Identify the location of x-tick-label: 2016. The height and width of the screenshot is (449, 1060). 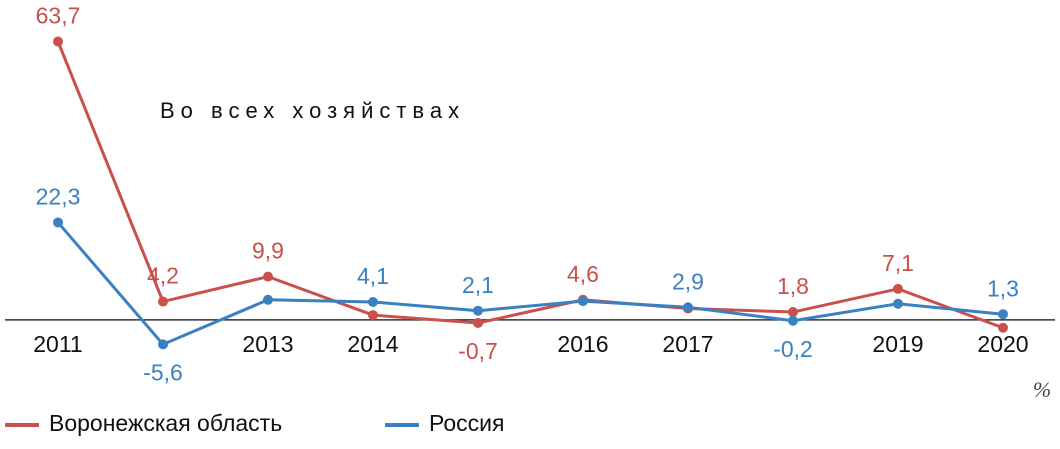
(582, 344).